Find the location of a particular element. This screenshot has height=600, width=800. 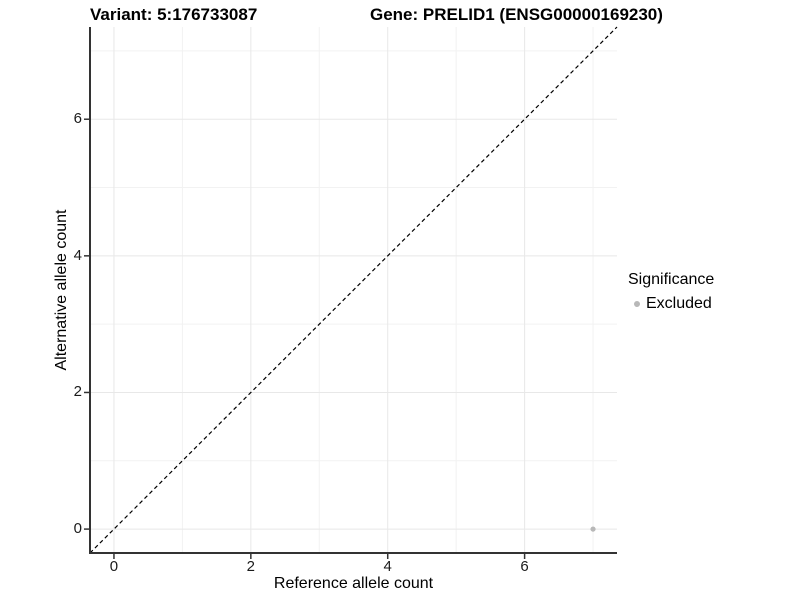

legend-item-excluded: Excluded is located at coordinates (671, 304).